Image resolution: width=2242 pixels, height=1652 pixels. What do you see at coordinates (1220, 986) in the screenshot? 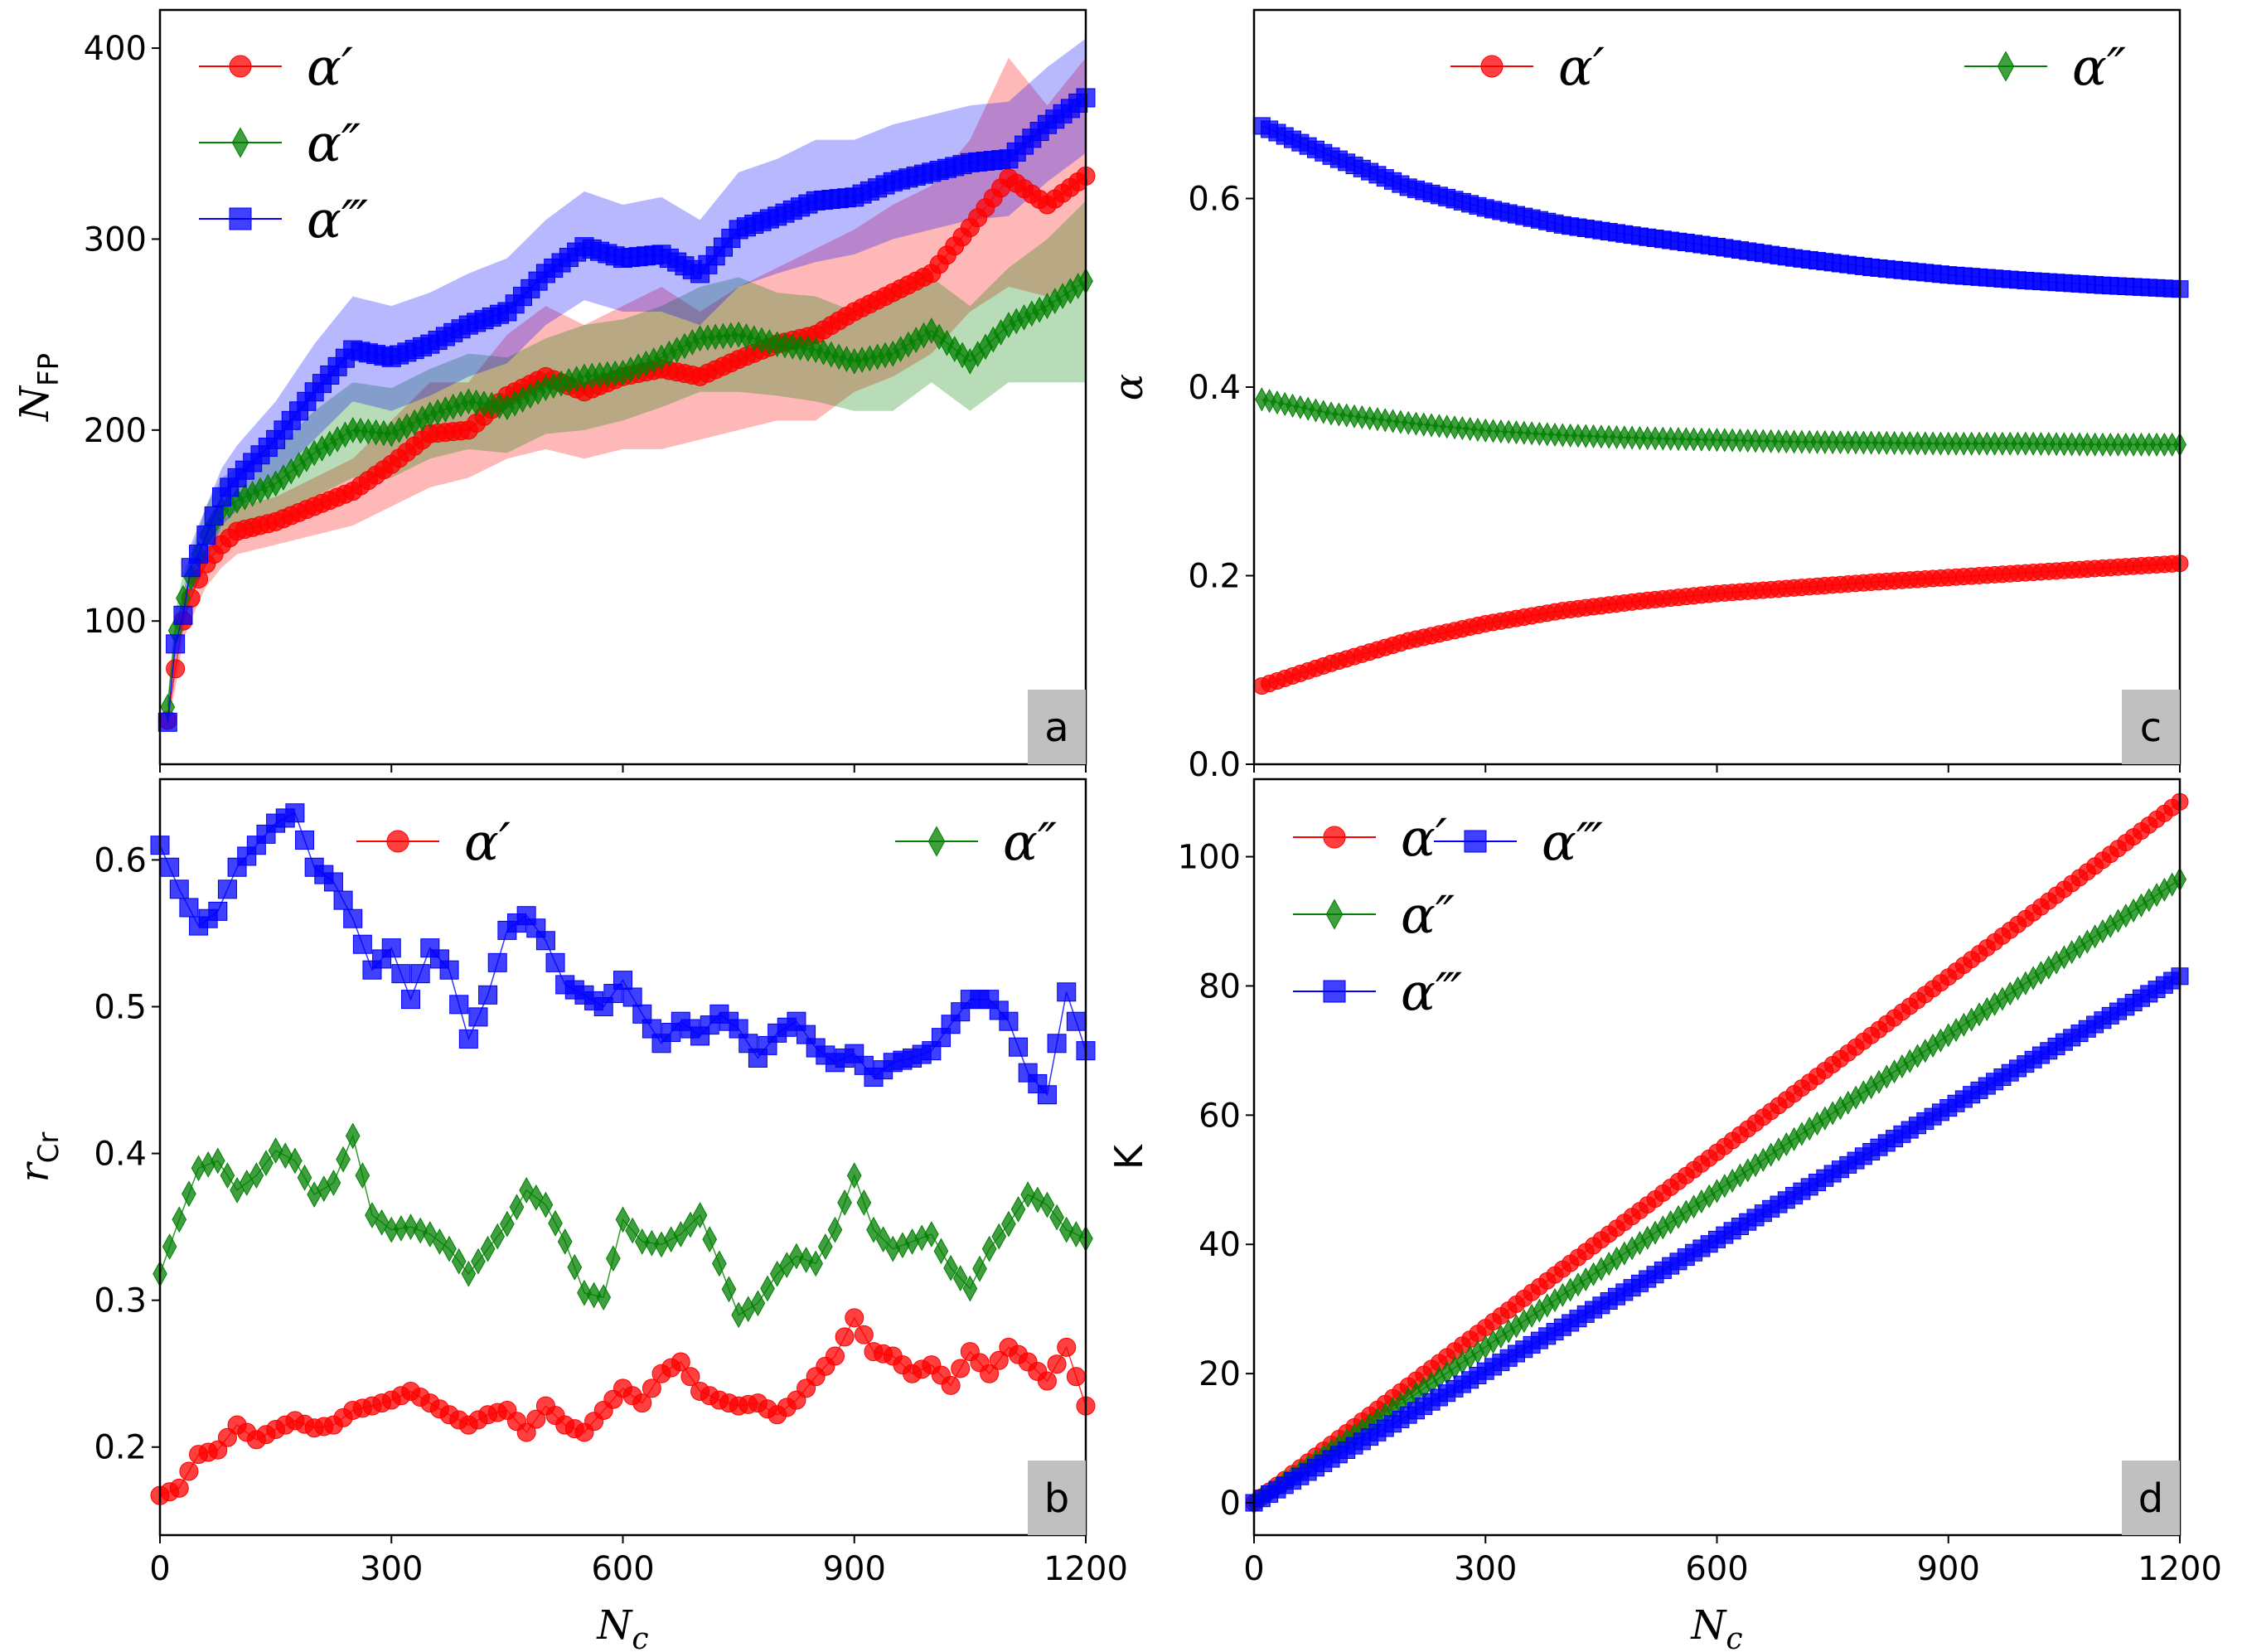
I see `panel-d-ytick-label: 80` at bounding box center [1220, 986].